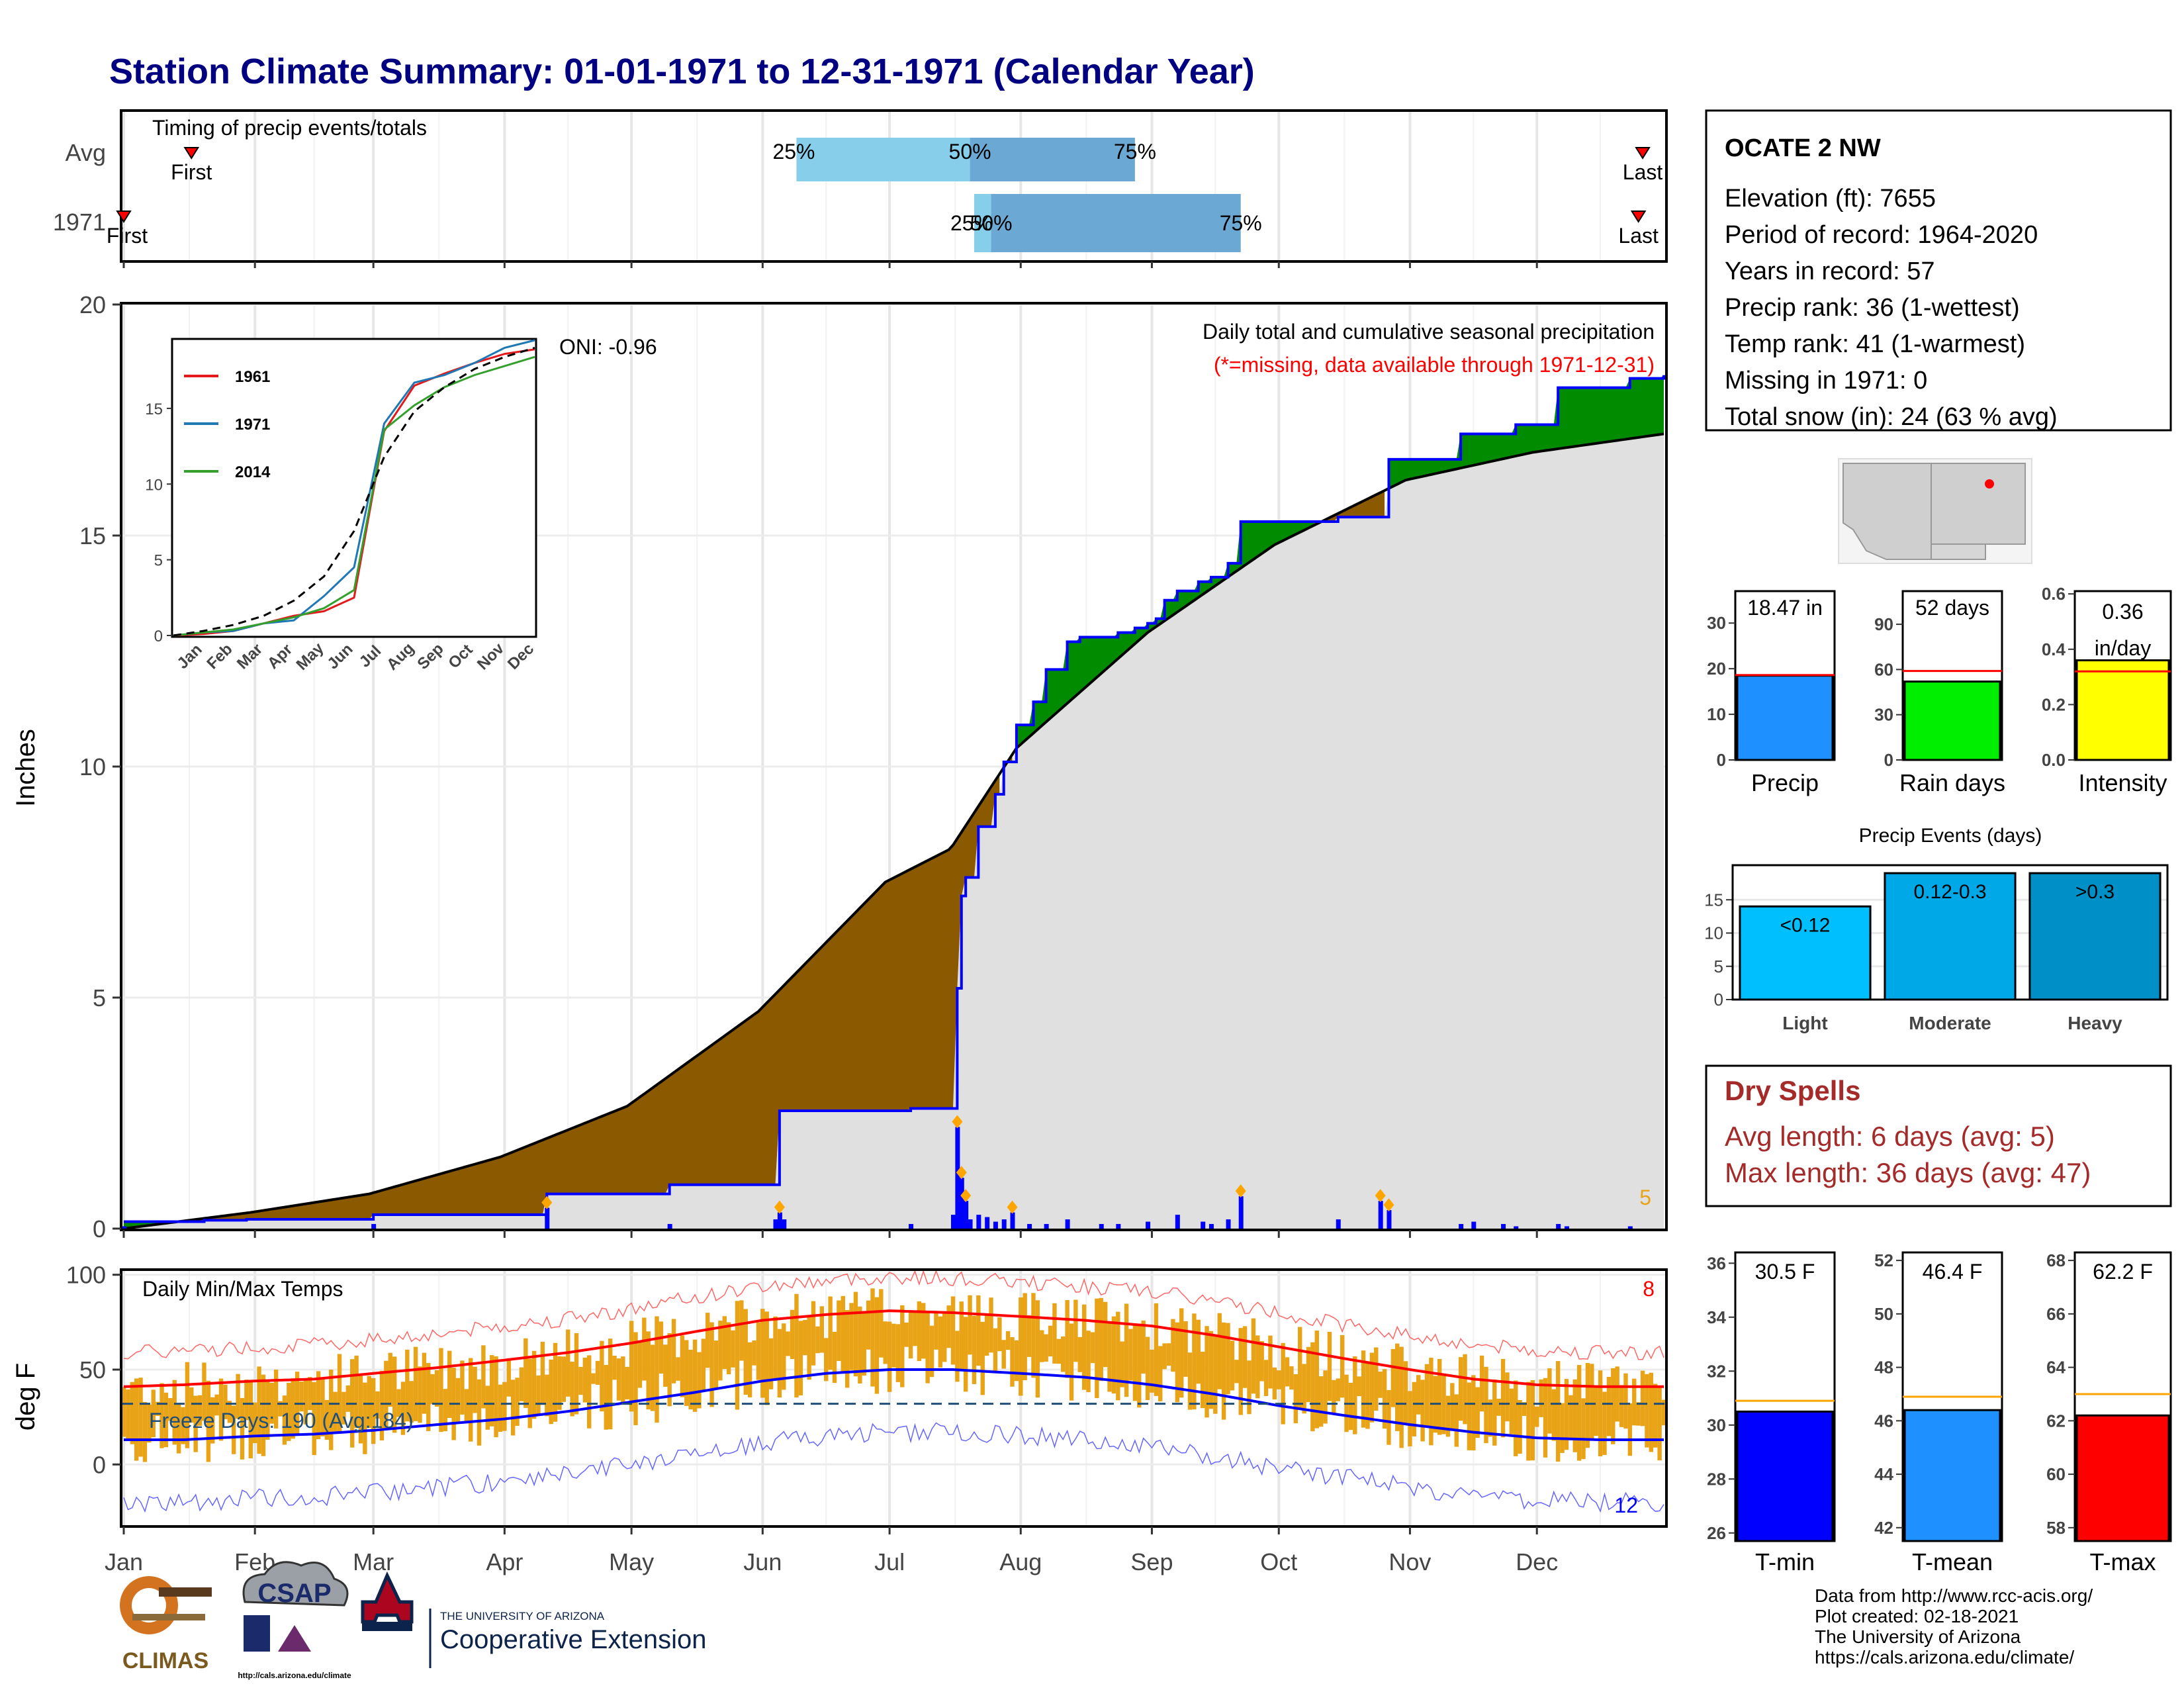  What do you see at coordinates (1721, 760) in the screenshot?
I see `y-tick-label: 0` at bounding box center [1721, 760].